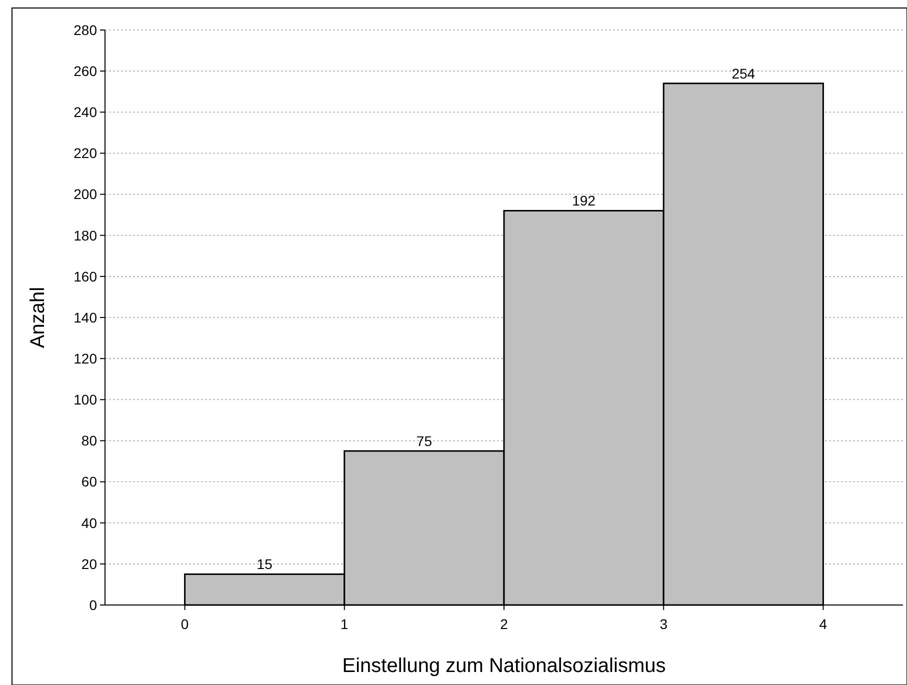 The image size is (907, 685). I want to click on y-tick-label: 120, so click(86, 358).